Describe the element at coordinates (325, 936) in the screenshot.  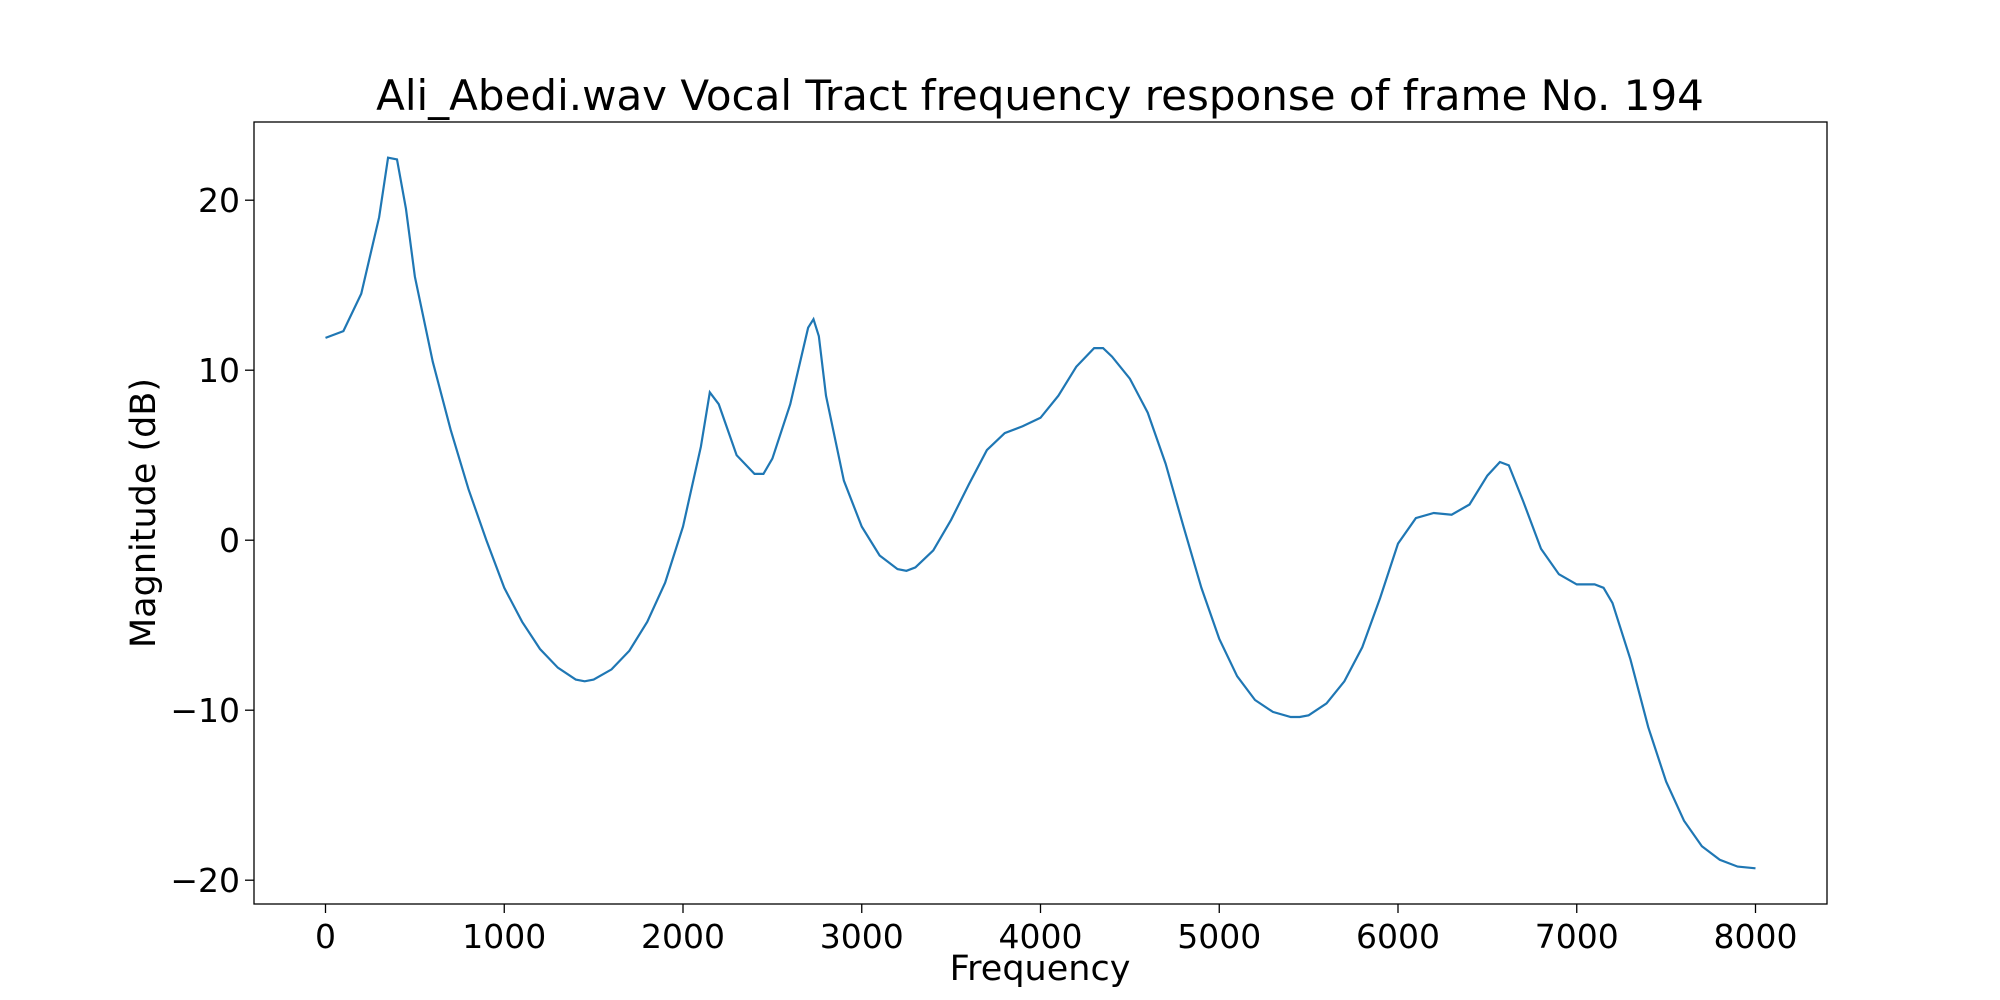
I see `x-tick-label: 0` at that location.